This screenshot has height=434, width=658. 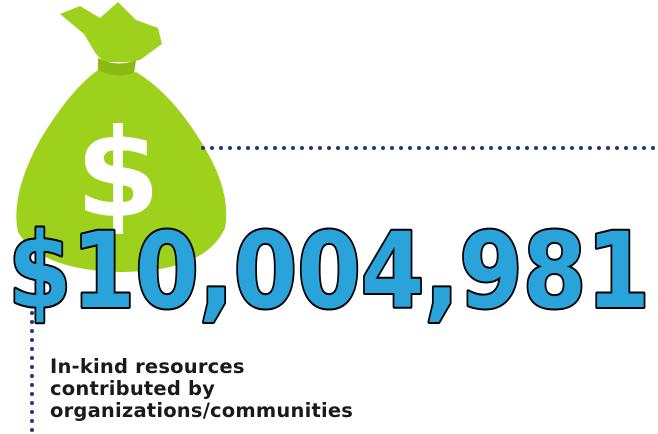 I want to click on caption-line-1: In-kind resources, so click(x=147, y=366).